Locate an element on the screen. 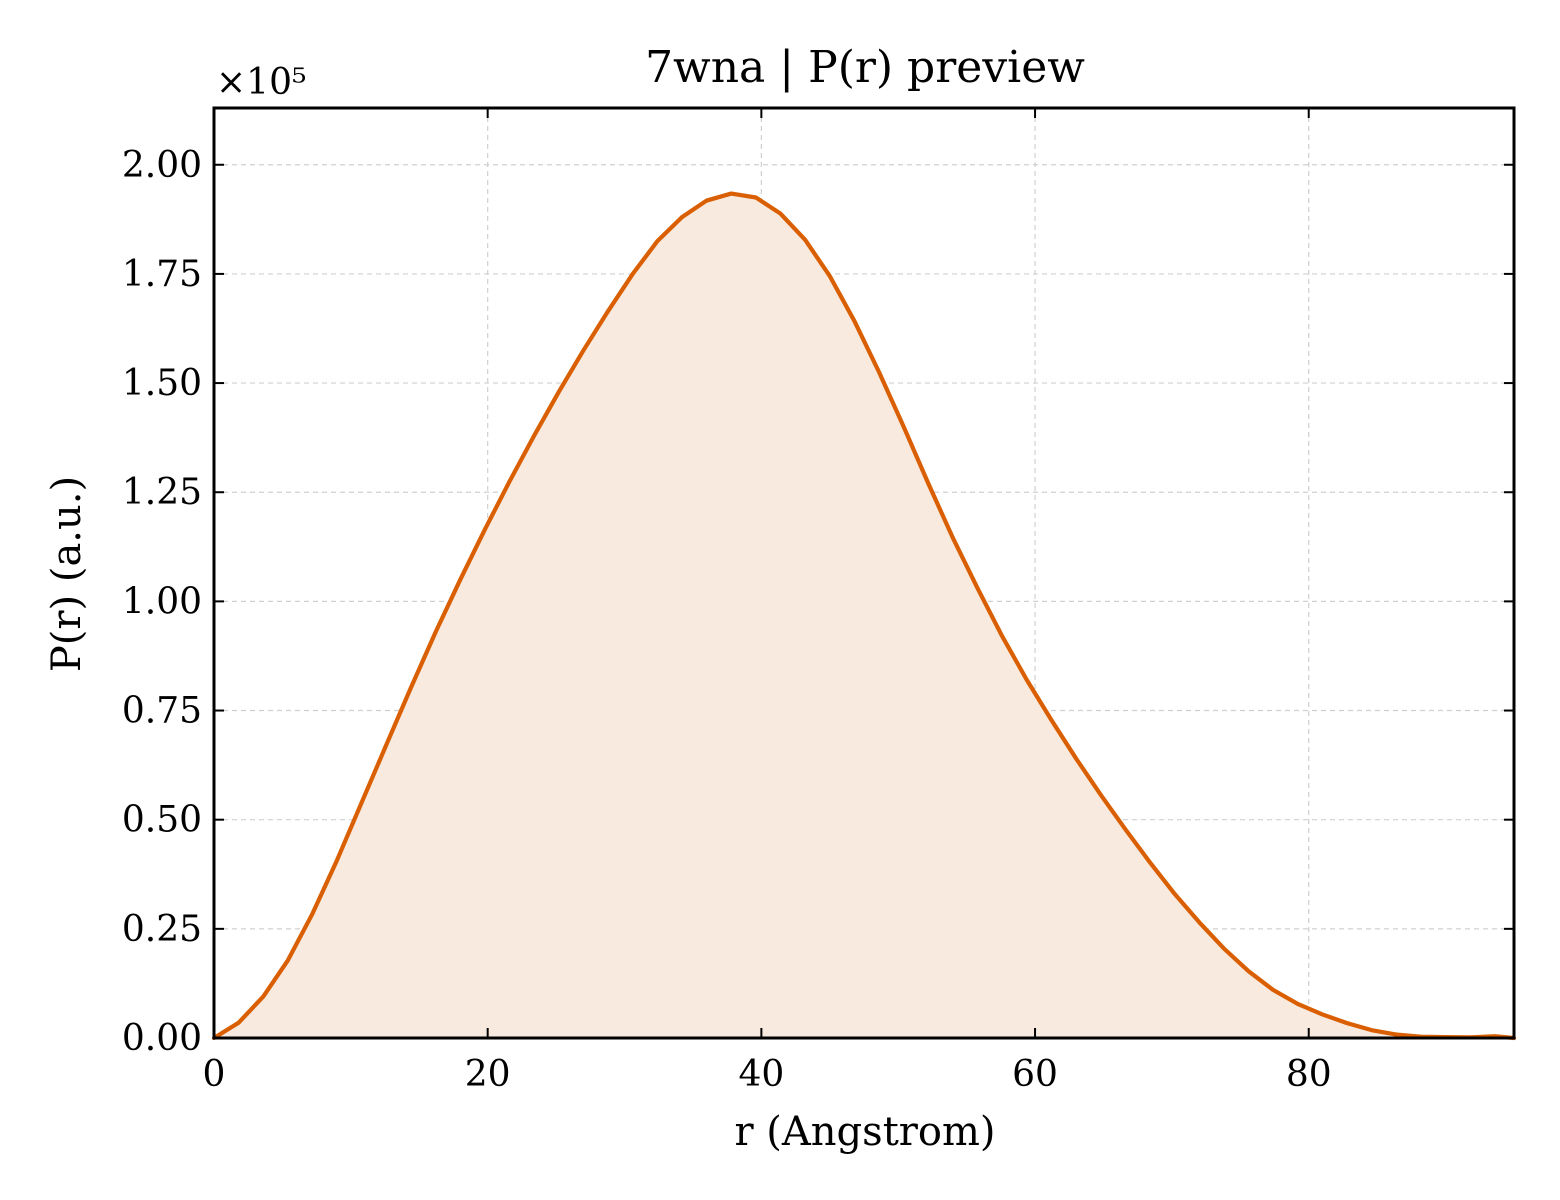  y-tick-label: 1.50 is located at coordinates (162, 383).